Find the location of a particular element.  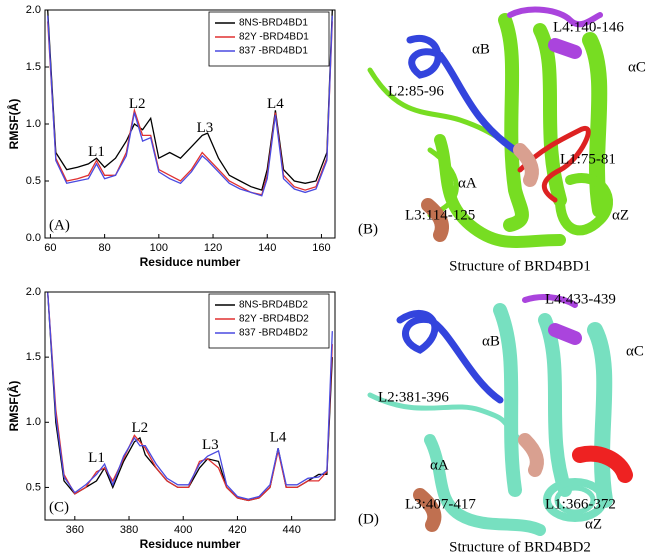

legend-label: 82Y -BRD4BD1 is located at coordinates (274, 37).